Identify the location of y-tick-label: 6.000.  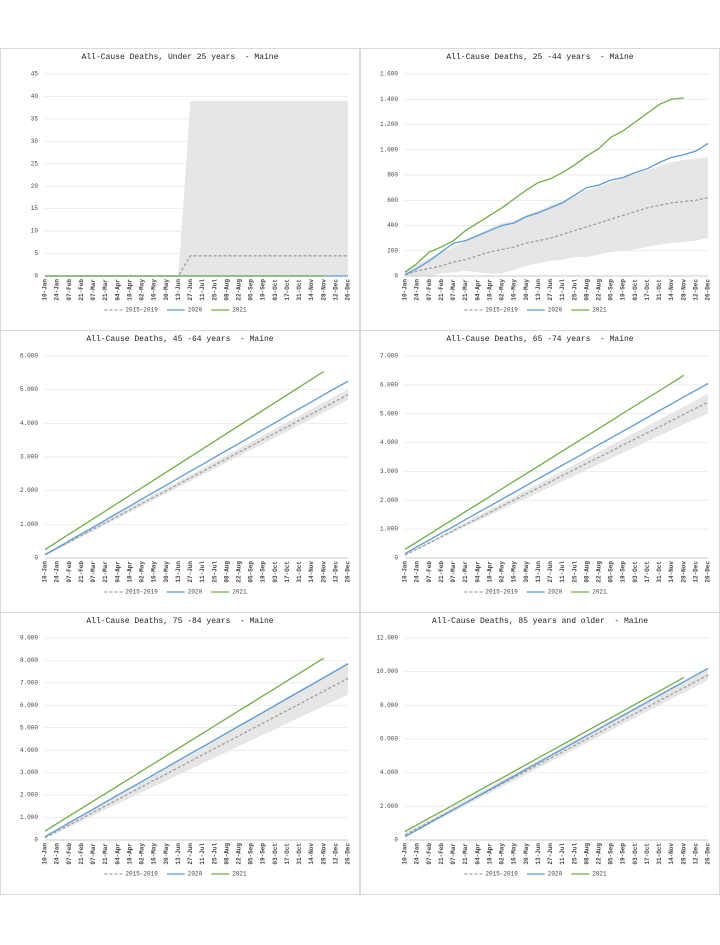
(29, 356).